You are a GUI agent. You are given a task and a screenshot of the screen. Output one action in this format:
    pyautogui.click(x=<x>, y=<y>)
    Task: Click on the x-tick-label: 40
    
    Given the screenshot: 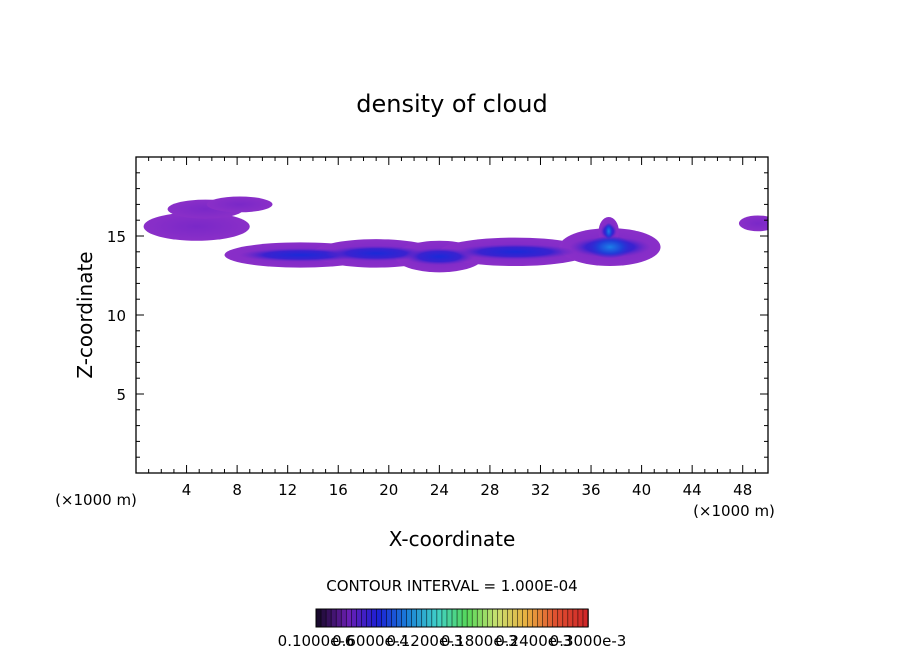 What is the action you would take?
    pyautogui.click(x=641, y=490)
    